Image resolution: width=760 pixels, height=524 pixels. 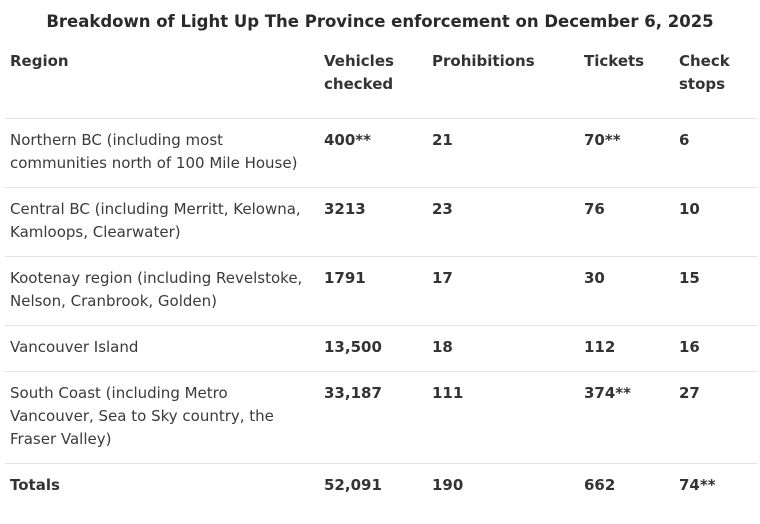 What do you see at coordinates (503, 153) in the screenshot?
I see `prohibitions-cell: 21` at bounding box center [503, 153].